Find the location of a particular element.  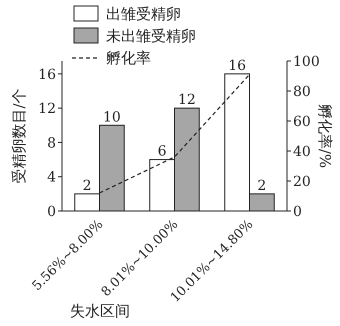

data-label: 10 is located at coordinates (111, 117).